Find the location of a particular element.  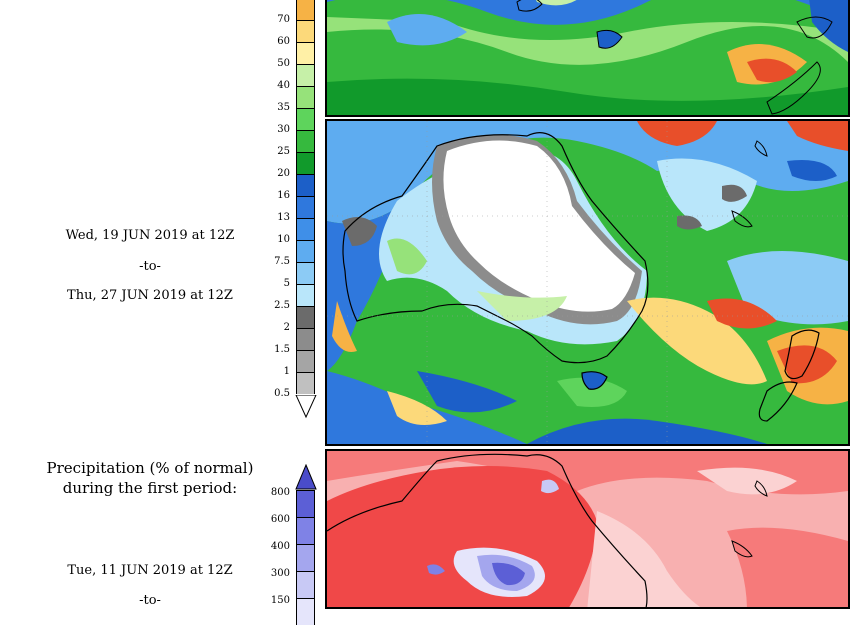

colorbar-low-arrow is located at coordinates (306, 407).